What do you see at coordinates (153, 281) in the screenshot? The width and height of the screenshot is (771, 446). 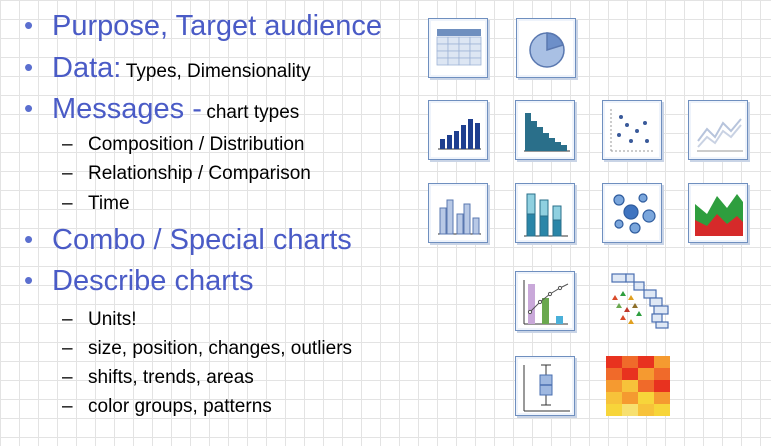 I see `bullet-main: Describe charts` at bounding box center [153, 281].